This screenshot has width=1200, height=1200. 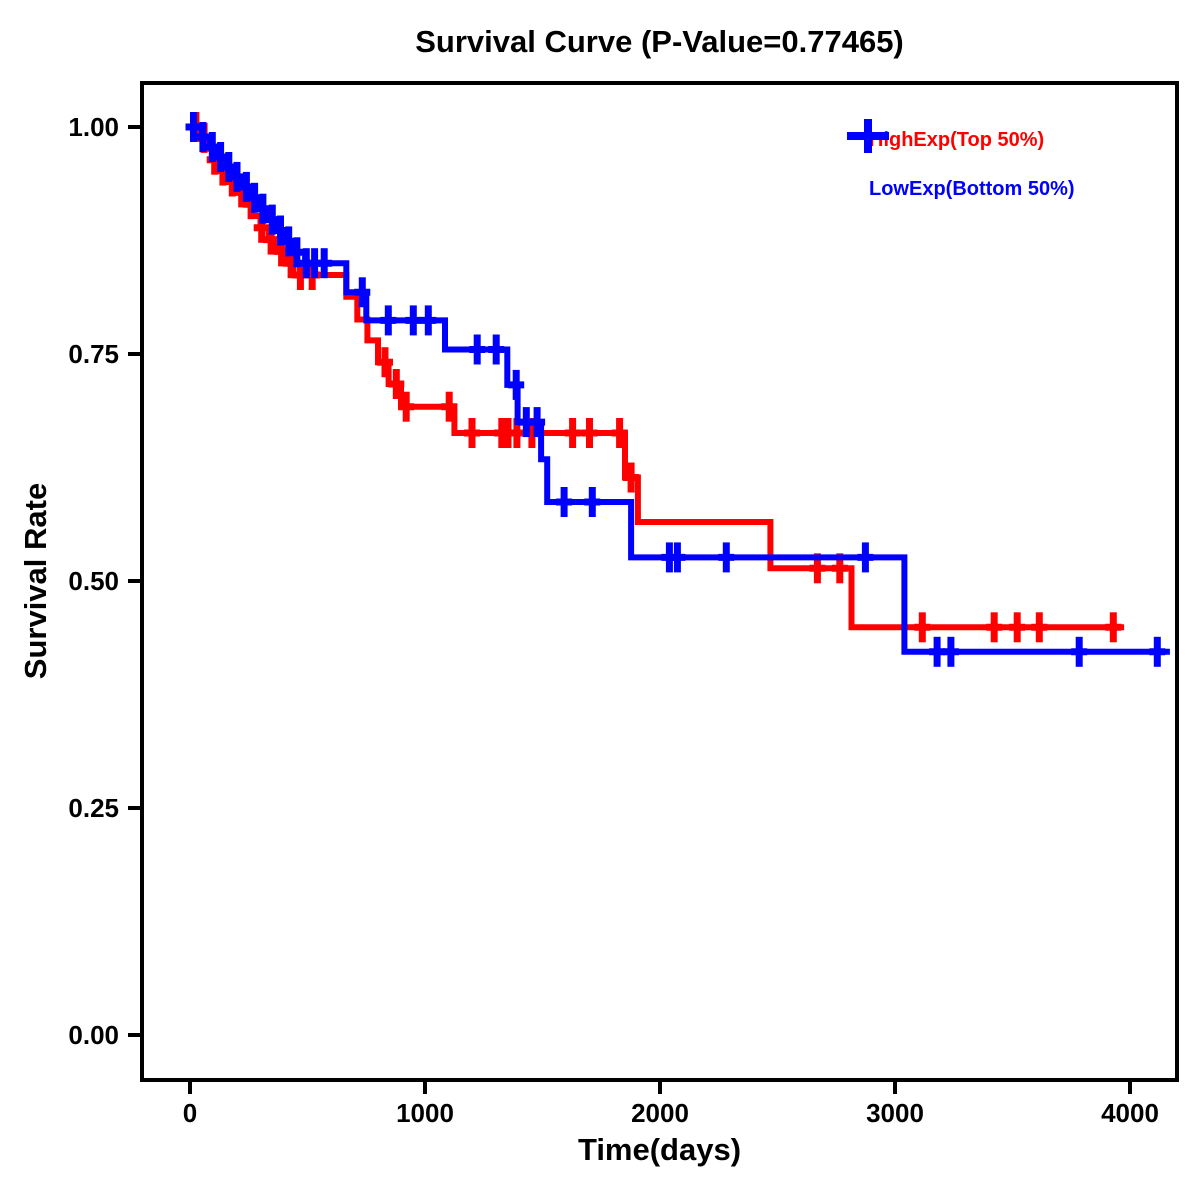 I want to click on y-tick-label: 0.75, so click(x=93, y=354).